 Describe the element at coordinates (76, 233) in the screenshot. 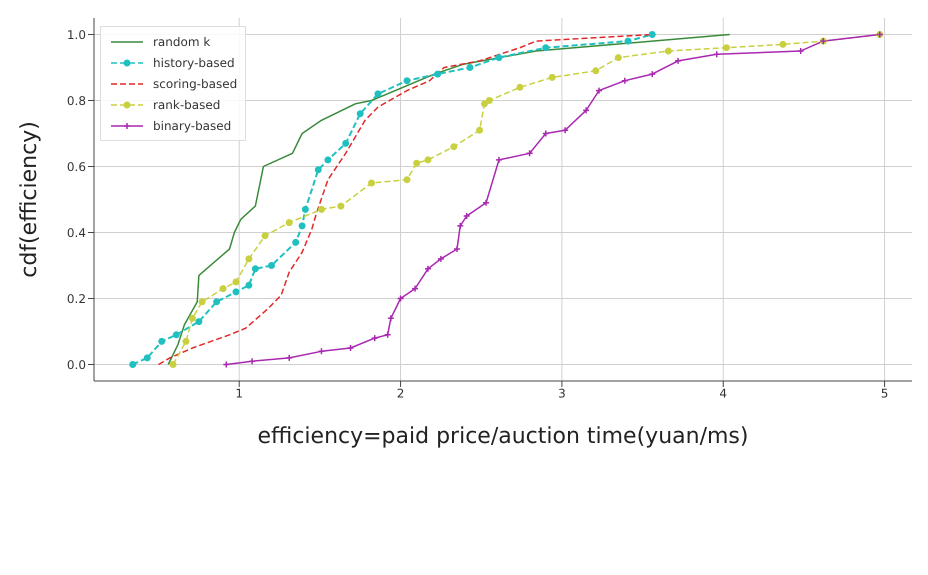

I see `y-tick-label: 0.4` at that location.